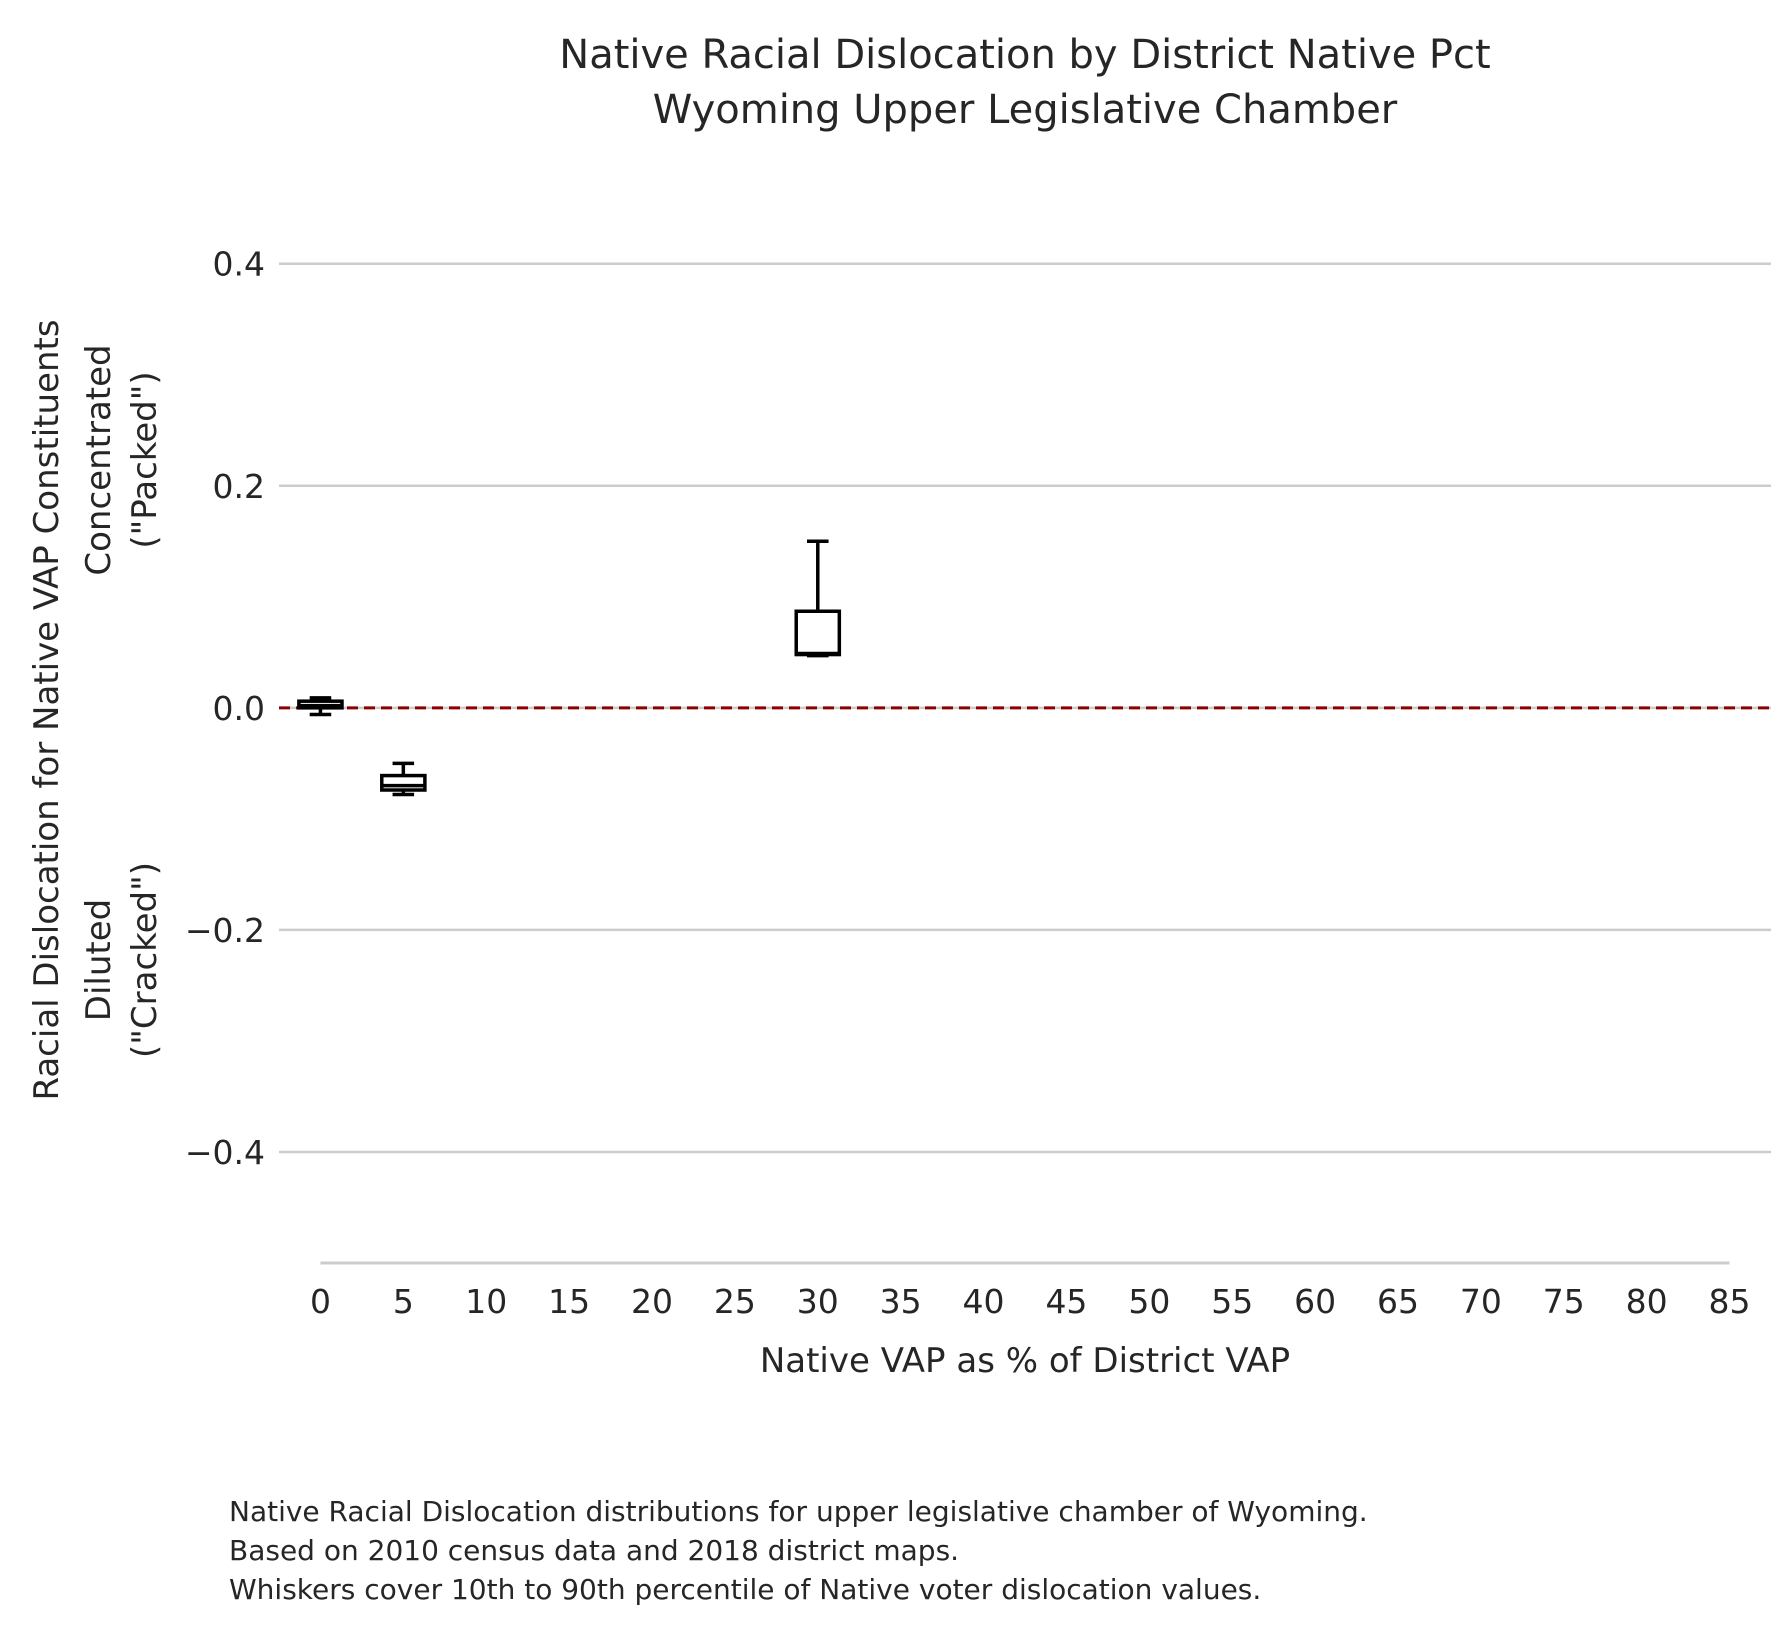  What do you see at coordinates (99, 459) in the screenshot?
I see `y-axis-label-concentrated: Concentrated` at bounding box center [99, 459].